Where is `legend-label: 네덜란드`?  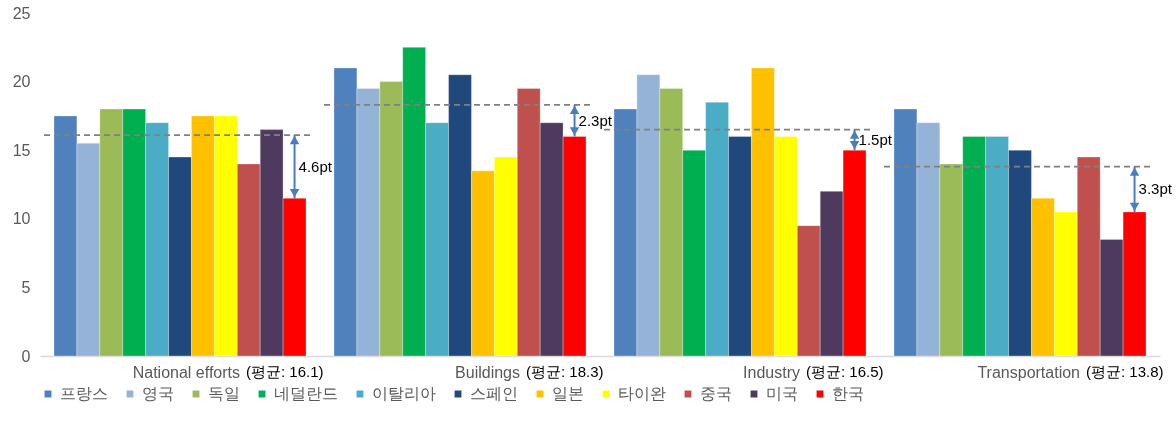 legend-label: 네덜란드 is located at coordinates (306, 393).